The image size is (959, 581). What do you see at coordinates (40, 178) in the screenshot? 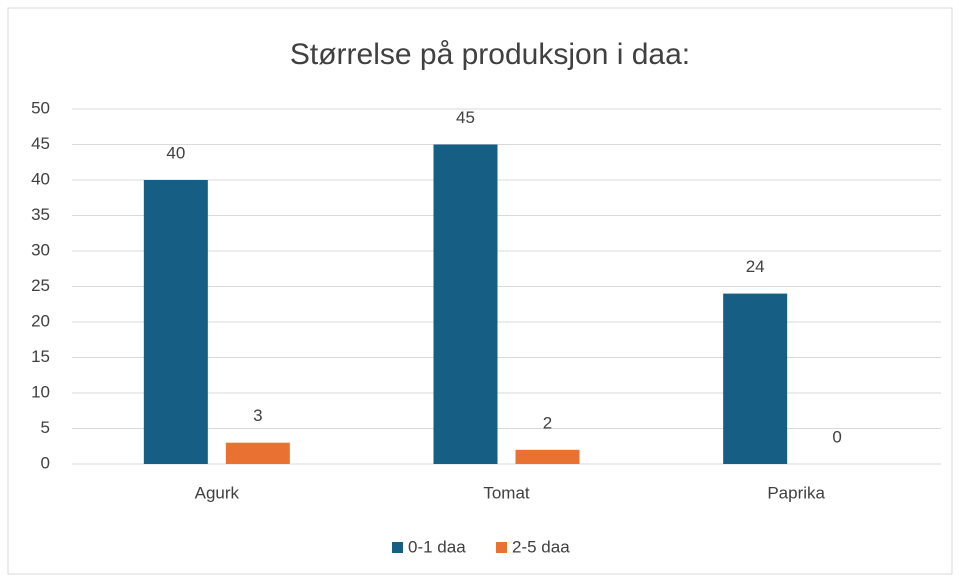
I see `y-tick-label: 40` at bounding box center [40, 178].